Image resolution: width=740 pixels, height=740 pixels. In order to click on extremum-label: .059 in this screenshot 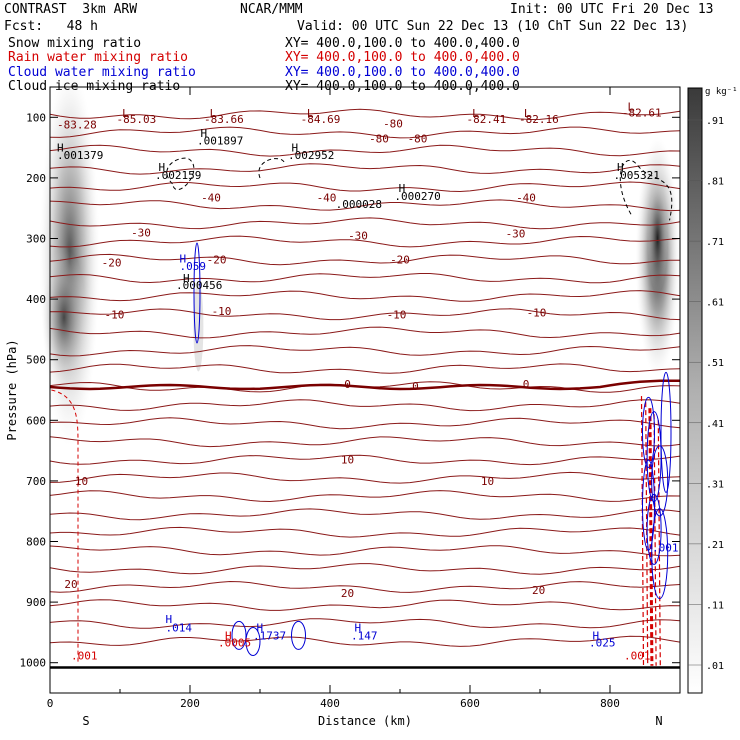, I will do `click(193, 266)`.